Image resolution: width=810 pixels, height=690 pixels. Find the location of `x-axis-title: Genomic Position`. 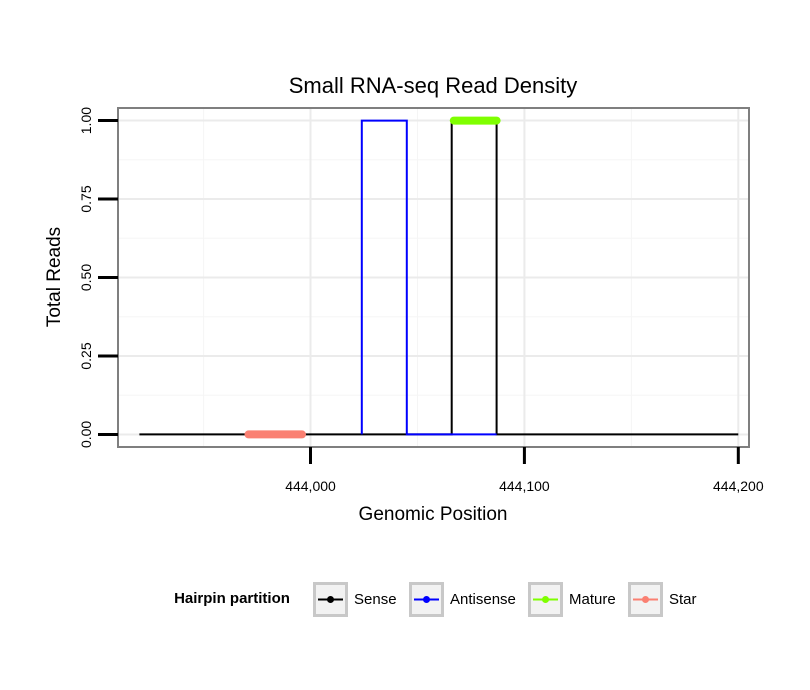

x-axis-title: Genomic Position is located at coordinates (433, 514).